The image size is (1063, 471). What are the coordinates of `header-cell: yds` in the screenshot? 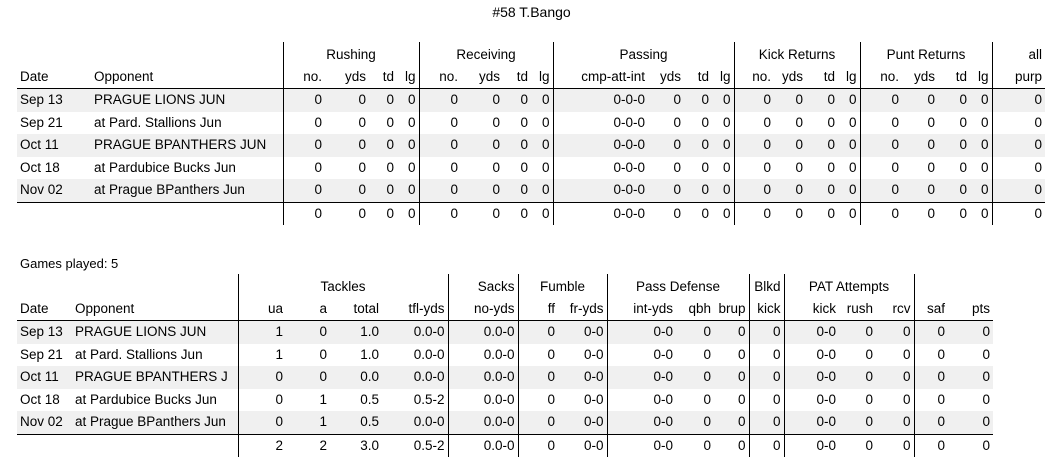 It's located at (790, 77).